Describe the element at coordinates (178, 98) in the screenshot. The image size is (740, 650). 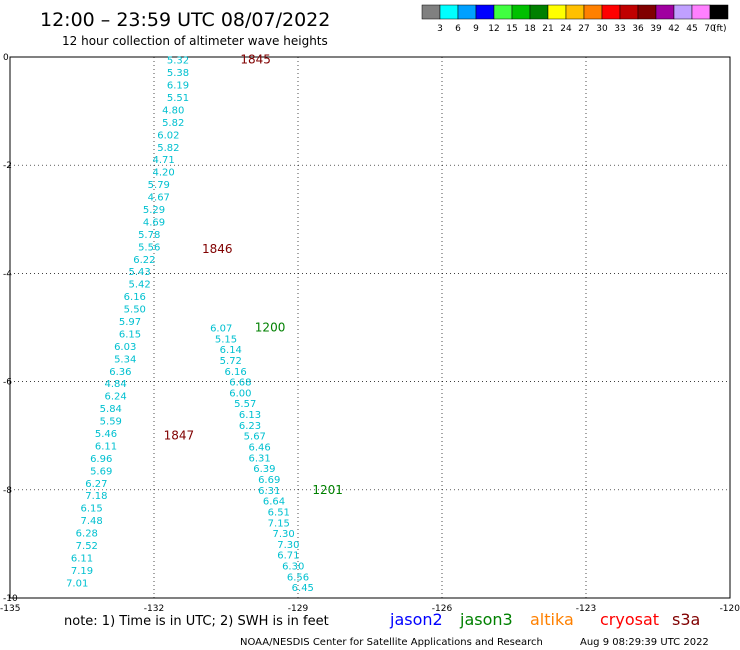
I see `wave-height-value: 5.51` at that location.